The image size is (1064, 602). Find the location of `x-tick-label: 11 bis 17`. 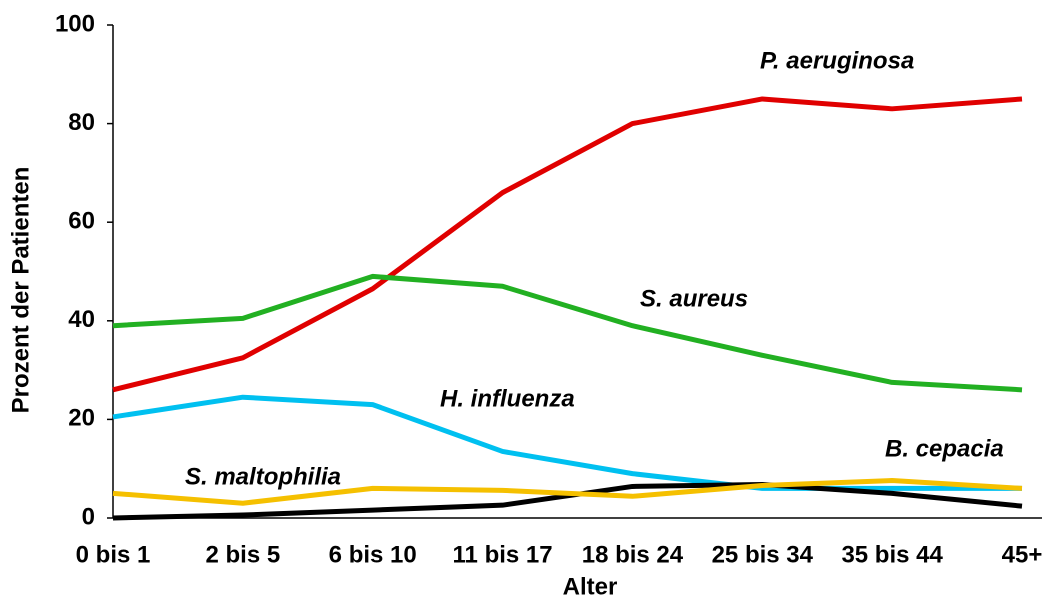

x-tick-label: 11 bis 17 is located at coordinates (503, 554).